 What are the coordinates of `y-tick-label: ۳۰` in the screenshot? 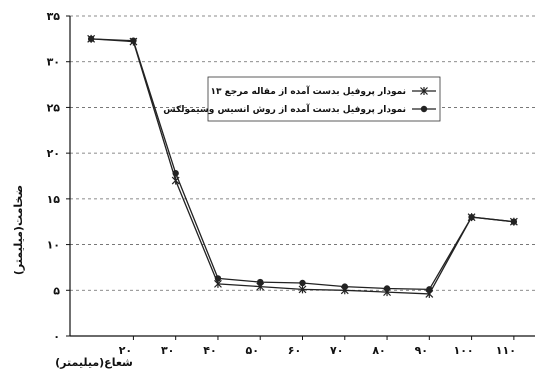 It's located at (53, 62).